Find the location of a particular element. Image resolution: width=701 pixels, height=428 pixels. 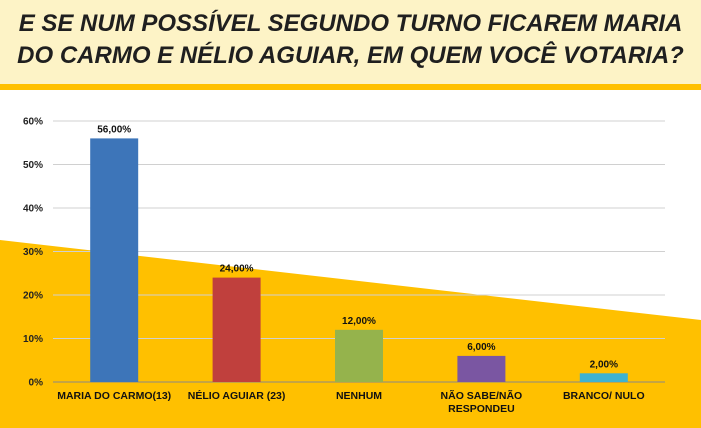

x-tick-label: NENHUM is located at coordinates (359, 396).